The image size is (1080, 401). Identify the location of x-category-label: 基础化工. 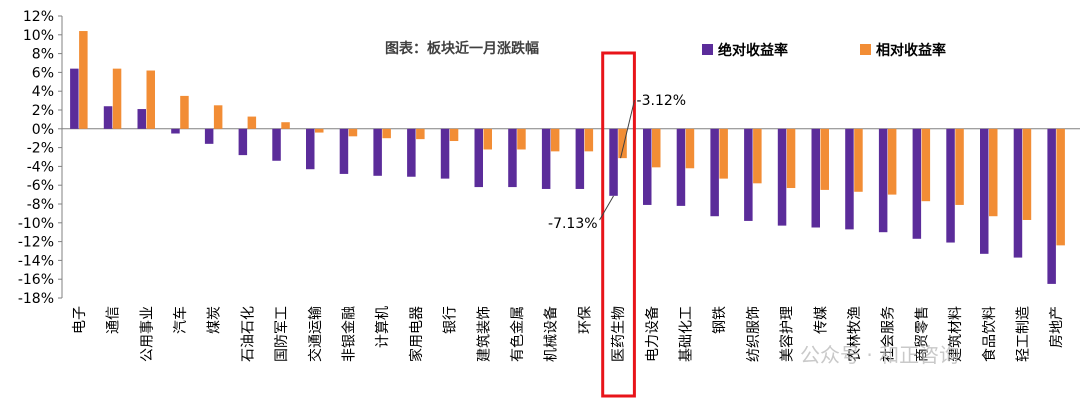
(685, 334).